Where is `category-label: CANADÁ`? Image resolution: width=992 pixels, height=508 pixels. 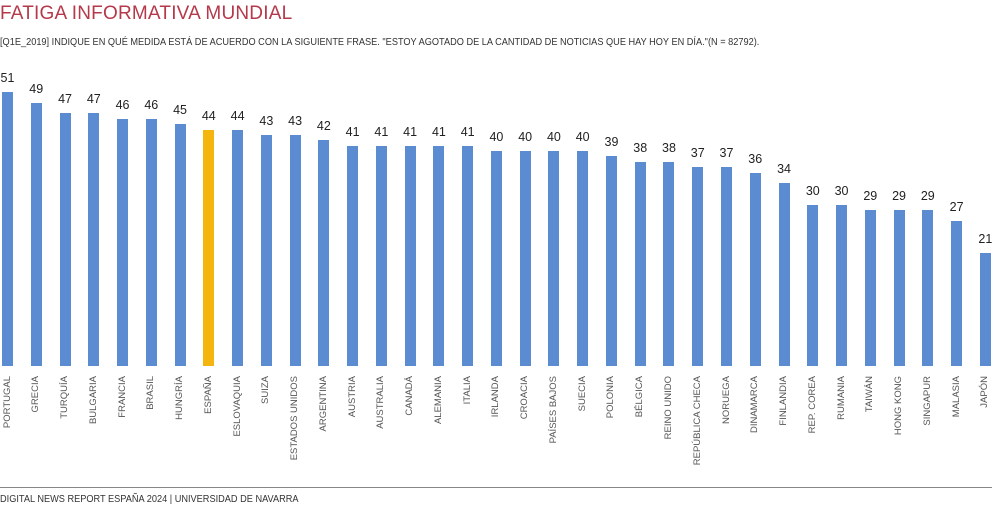 category-label: CANADÁ is located at coordinates (410, 396).